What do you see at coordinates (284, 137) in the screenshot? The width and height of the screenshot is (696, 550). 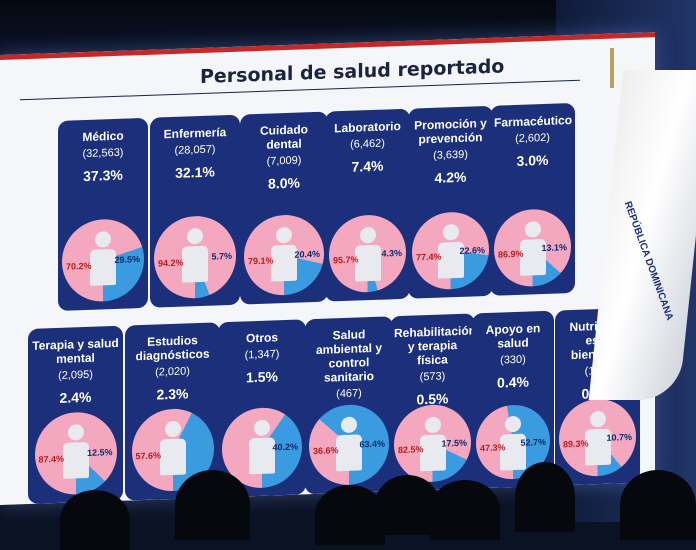 I see `occupation-name: Cuidado dental` at bounding box center [284, 137].